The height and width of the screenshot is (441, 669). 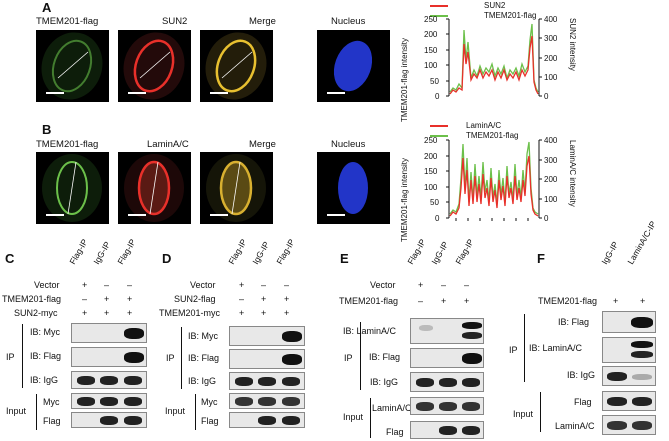 What do you see at coordinates (629, 322) in the screenshot?
I see `blot-f-ip-flag` at bounding box center [629, 322].